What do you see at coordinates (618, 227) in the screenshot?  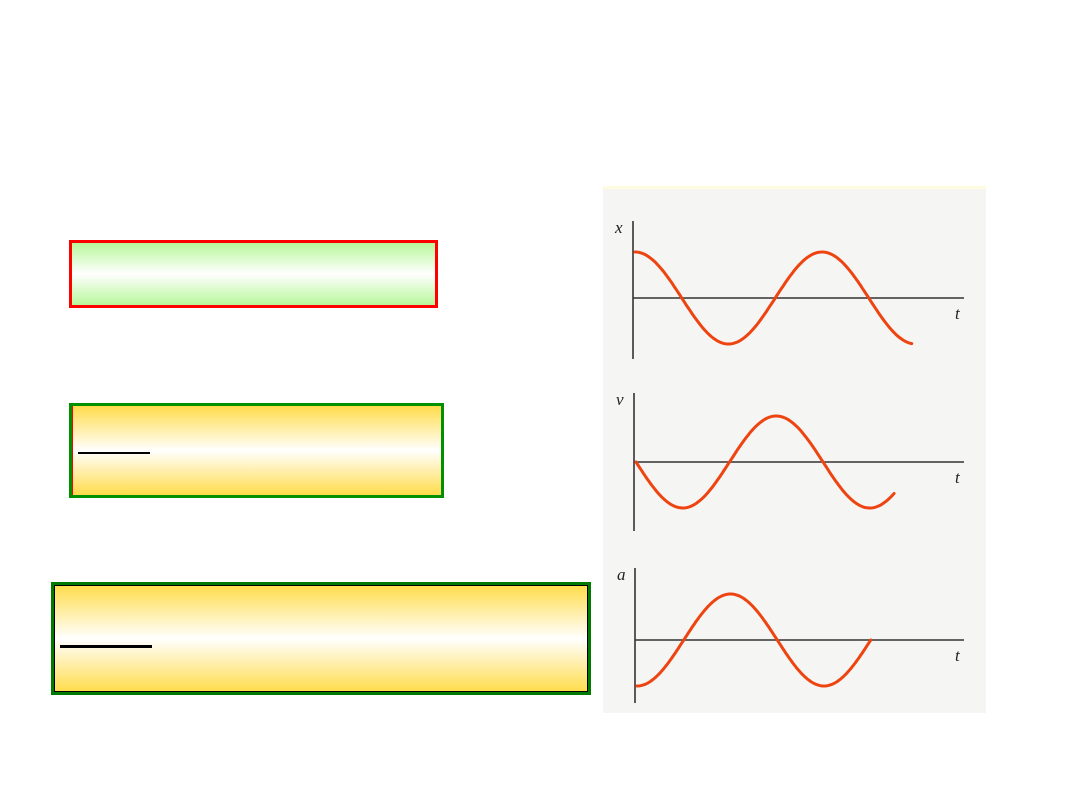 I see `y-axis-label: x` at bounding box center [618, 227].